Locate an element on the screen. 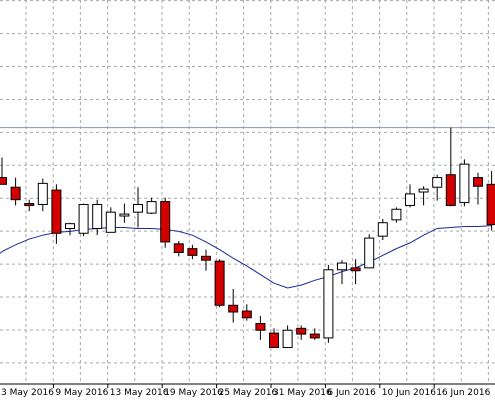  x-tick-label: 10 Jun 2016 is located at coordinates (409, 393).